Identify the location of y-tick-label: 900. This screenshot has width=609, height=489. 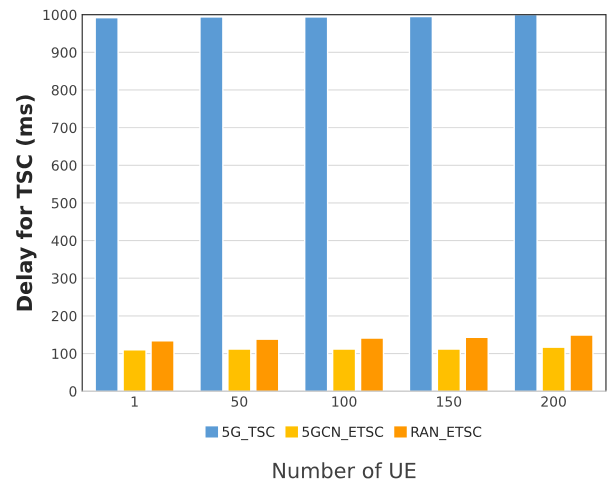
(64, 52).